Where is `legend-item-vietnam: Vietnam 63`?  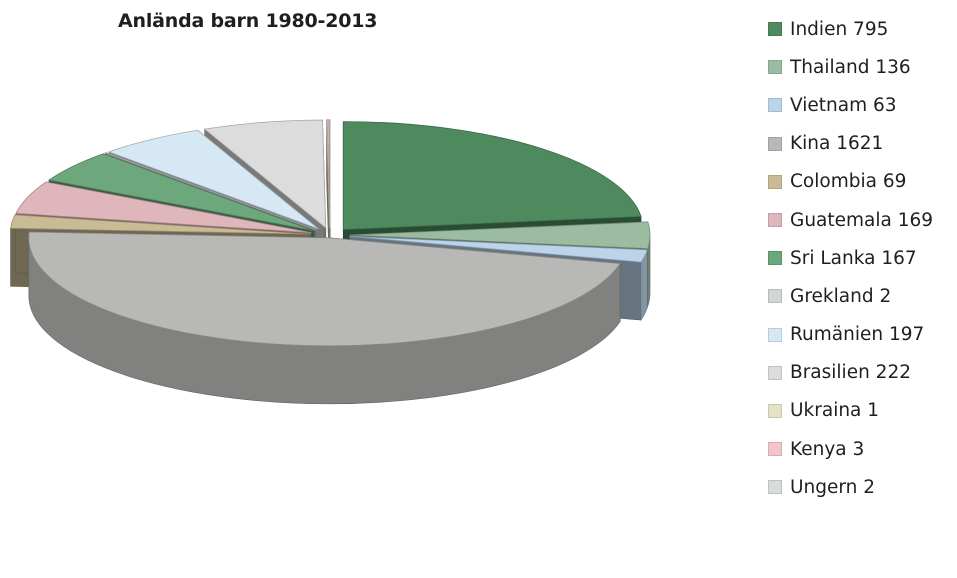
legend-item-vietnam: Vietnam 63 is located at coordinates (862, 105).